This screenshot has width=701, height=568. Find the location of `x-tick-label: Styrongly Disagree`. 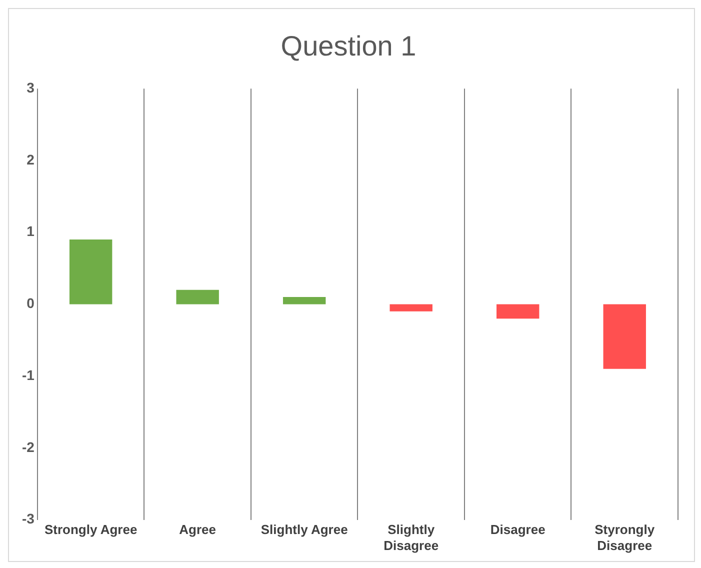

x-tick-label: Styrongly Disagree is located at coordinates (625, 537).